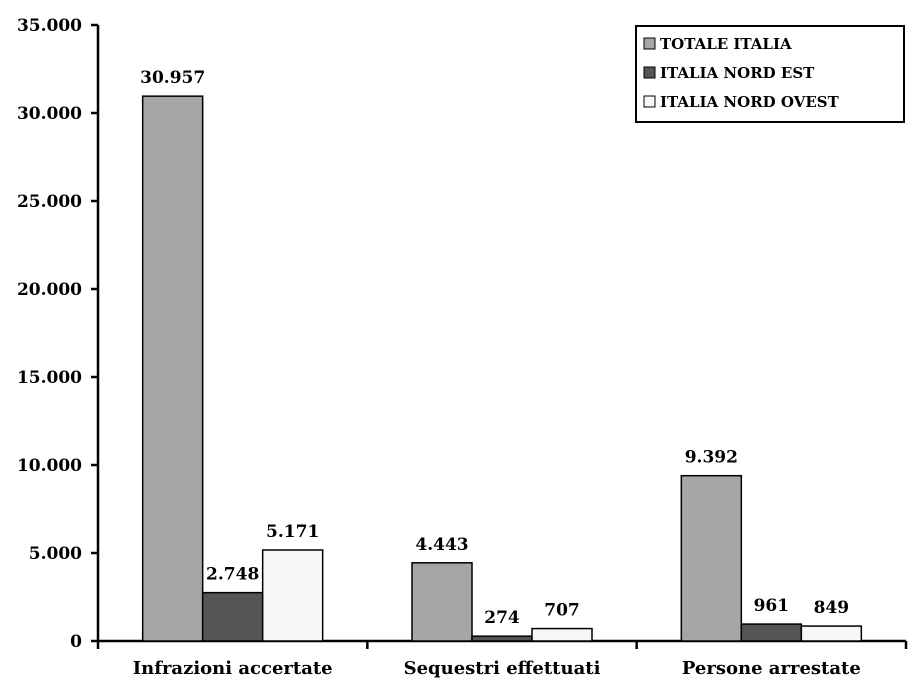 The height and width of the screenshot is (684, 913). Describe the element at coordinates (502, 668) in the screenshot. I see `x-tick-label: Sequestri effettuati` at that location.